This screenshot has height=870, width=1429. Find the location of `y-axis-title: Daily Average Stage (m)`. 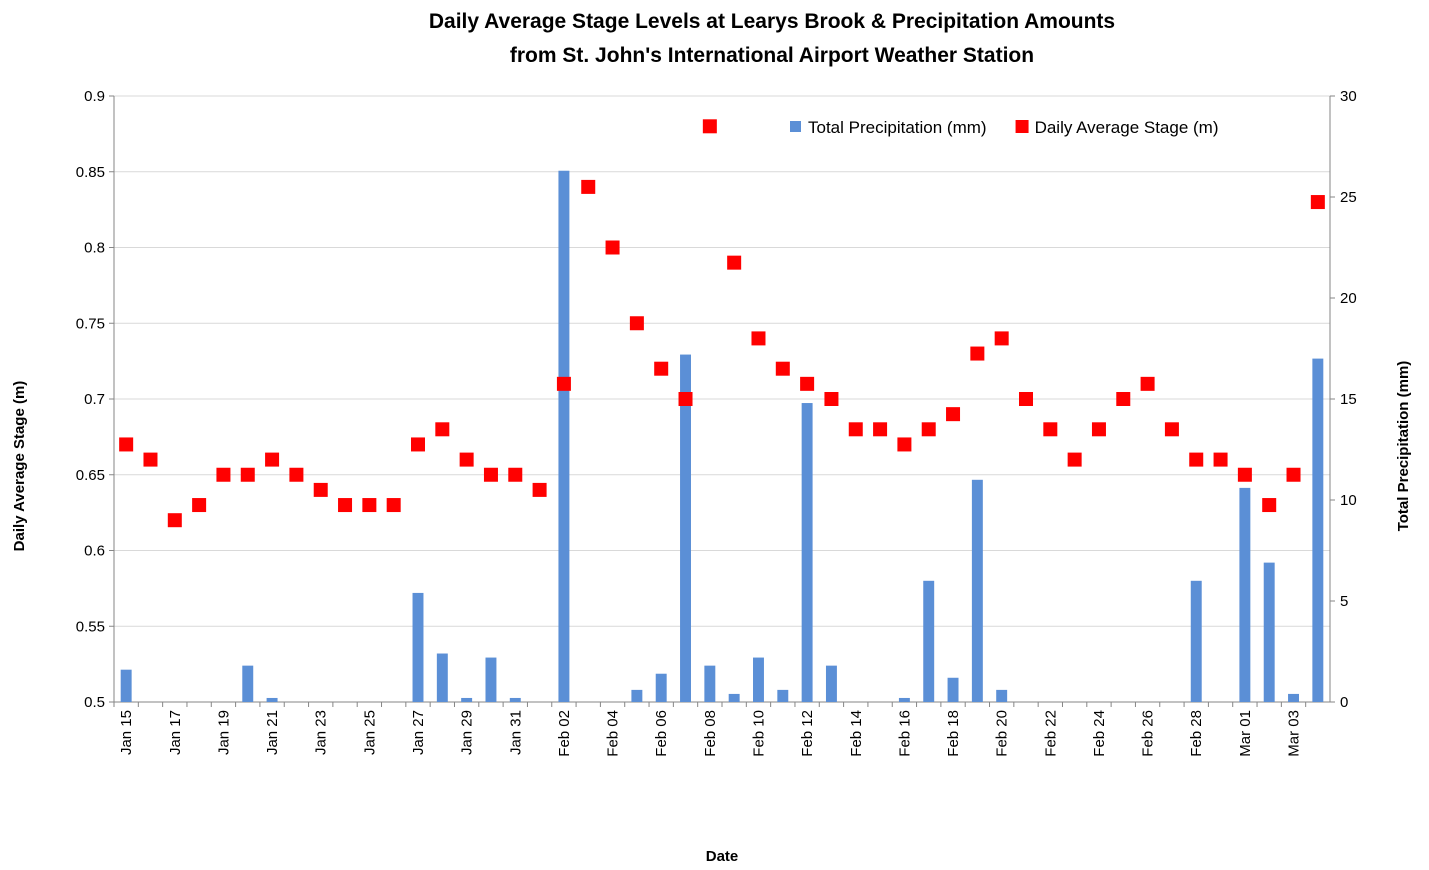

y-axis-title: Daily Average Stage (m) is located at coordinates (19, 466).